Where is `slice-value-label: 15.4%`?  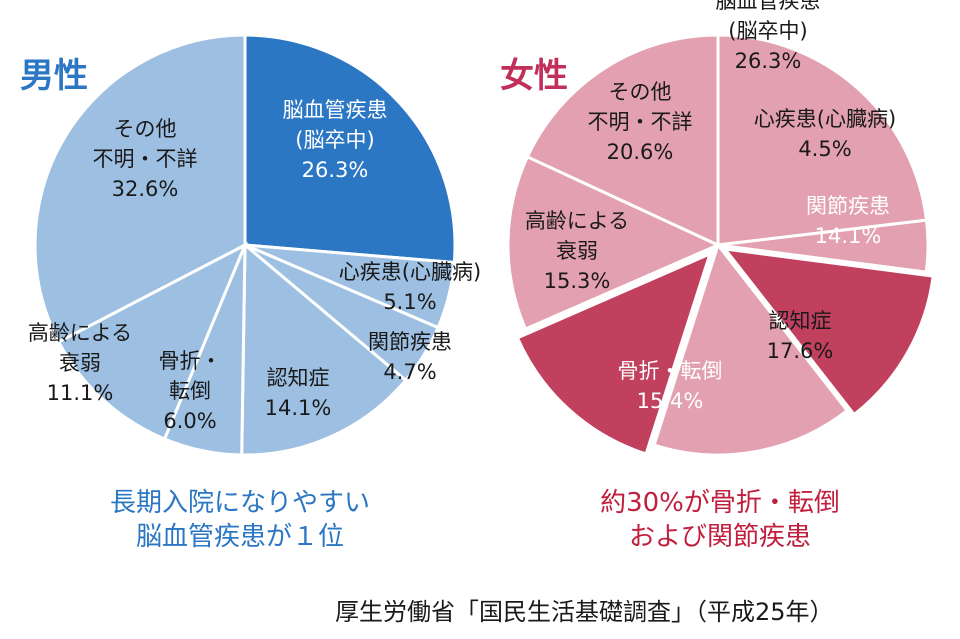
slice-value-label: 15.4% is located at coordinates (670, 401).